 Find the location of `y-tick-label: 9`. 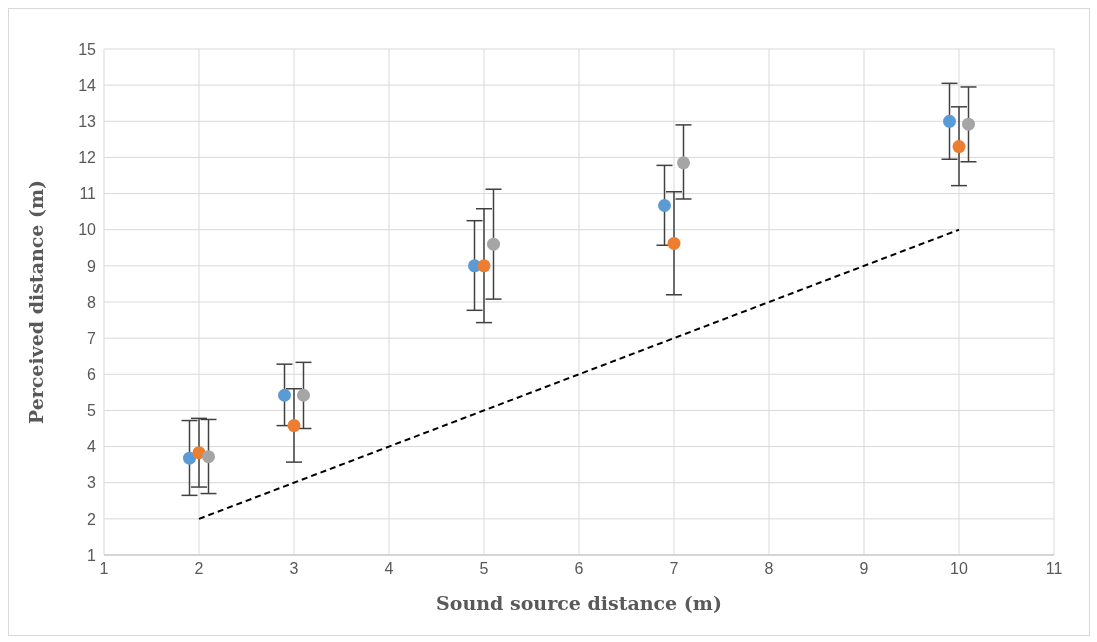

y-tick-label: 9 is located at coordinates (92, 266).